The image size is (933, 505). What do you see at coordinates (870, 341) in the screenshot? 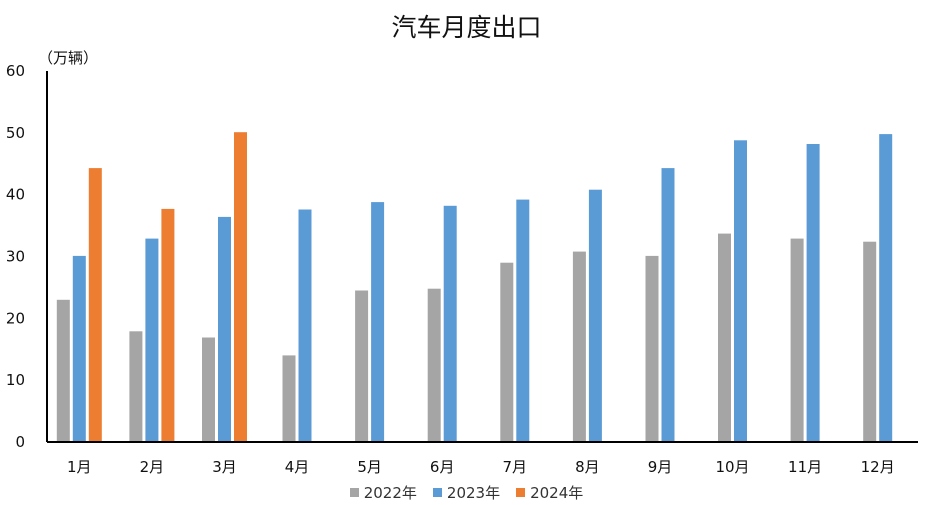
I see `bar-2022年-12月` at bounding box center [870, 341].